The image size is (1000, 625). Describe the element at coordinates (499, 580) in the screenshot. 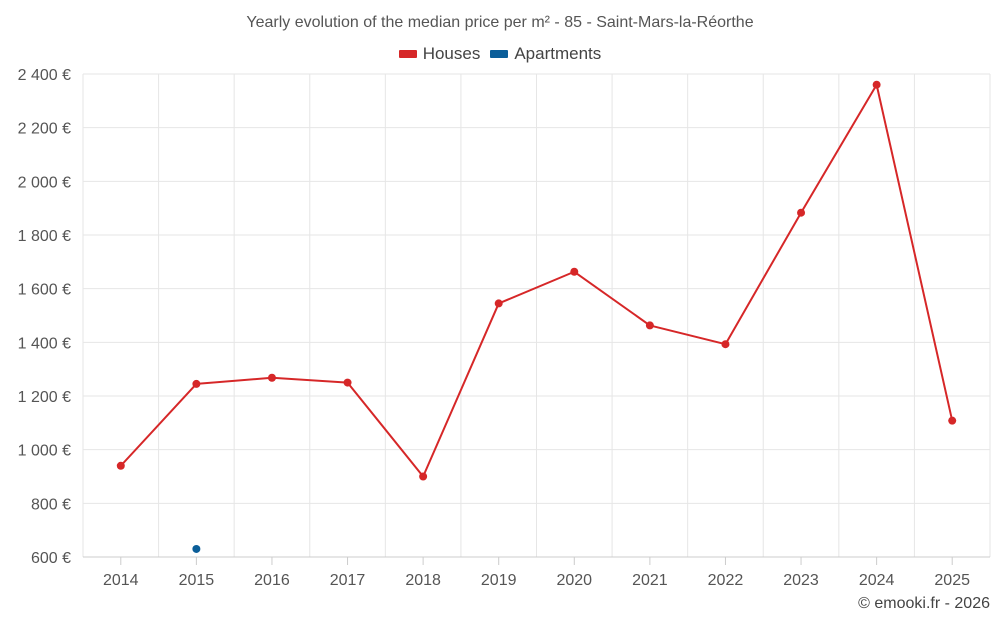

I see `x-tick-label: 2019` at that location.